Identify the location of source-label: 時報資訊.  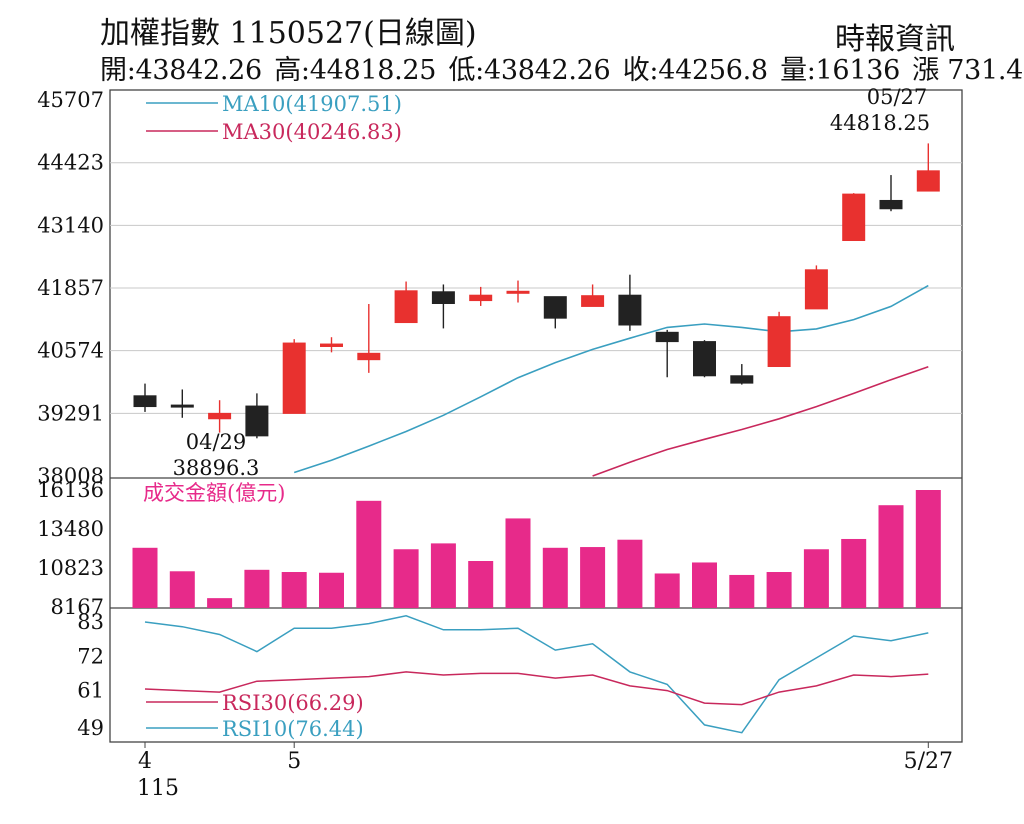
(895, 39).